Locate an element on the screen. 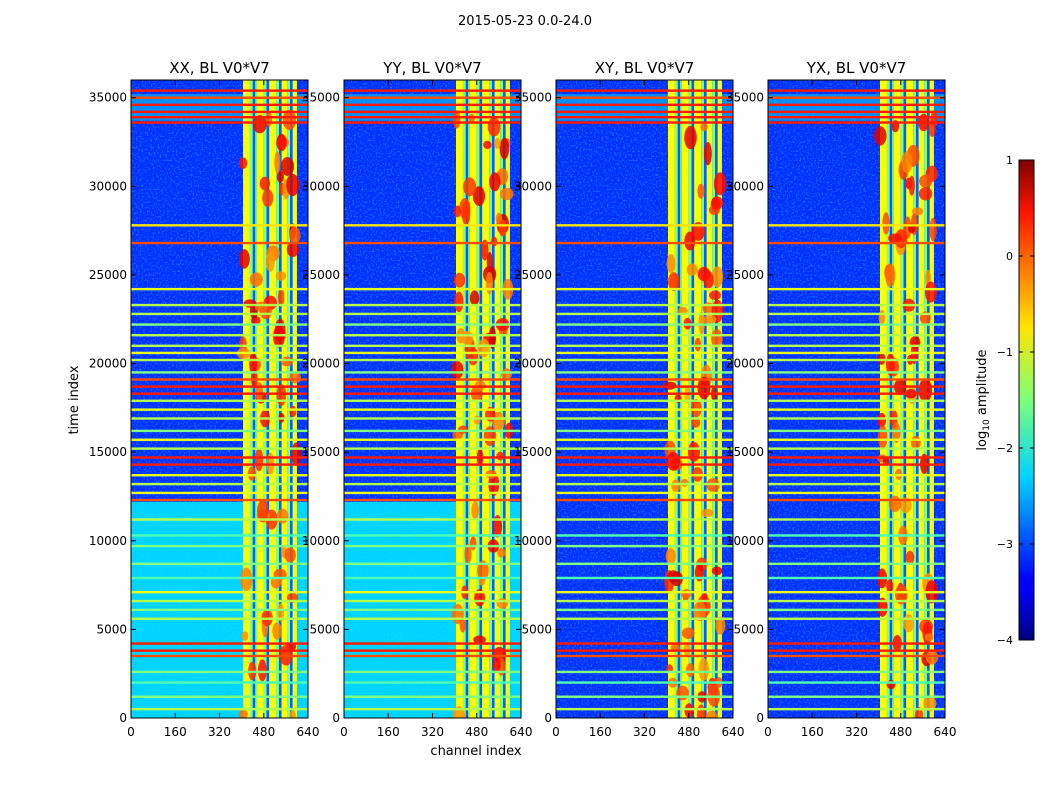 This screenshot has height=800, width=1050. channel-column is located at coordinates (671, 399).